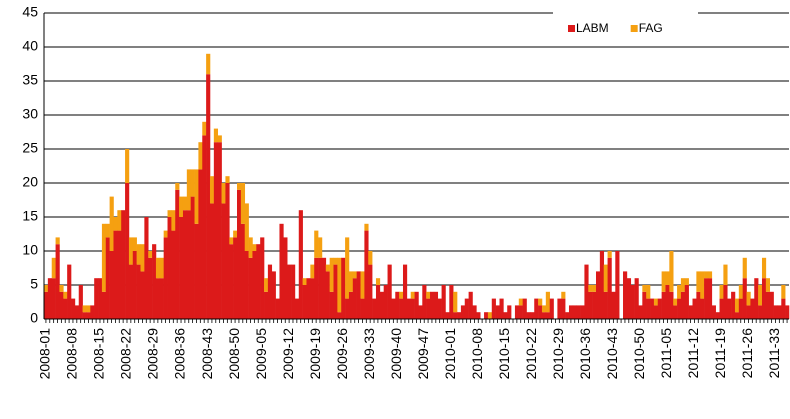  I want to click on x-tick-label: 2008-15, so click(99, 354).